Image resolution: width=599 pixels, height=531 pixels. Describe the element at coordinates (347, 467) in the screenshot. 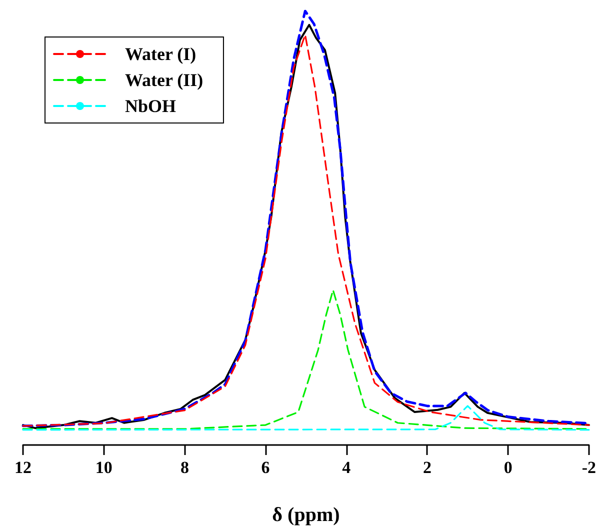

I see `x-tick-label: 4` at that location.